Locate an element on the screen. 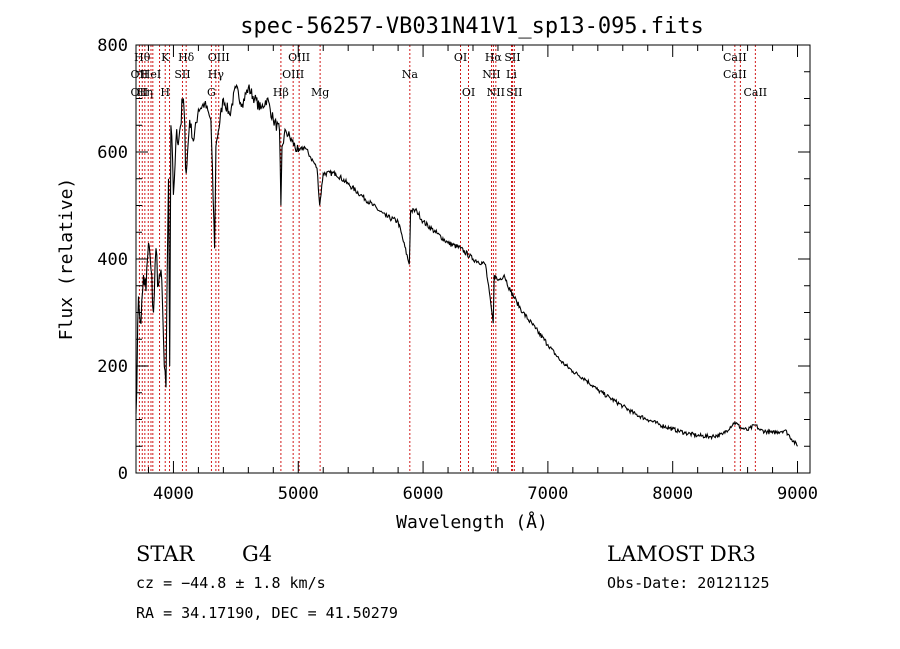 This screenshot has width=900, height=649. line-label: K is located at coordinates (165, 57).